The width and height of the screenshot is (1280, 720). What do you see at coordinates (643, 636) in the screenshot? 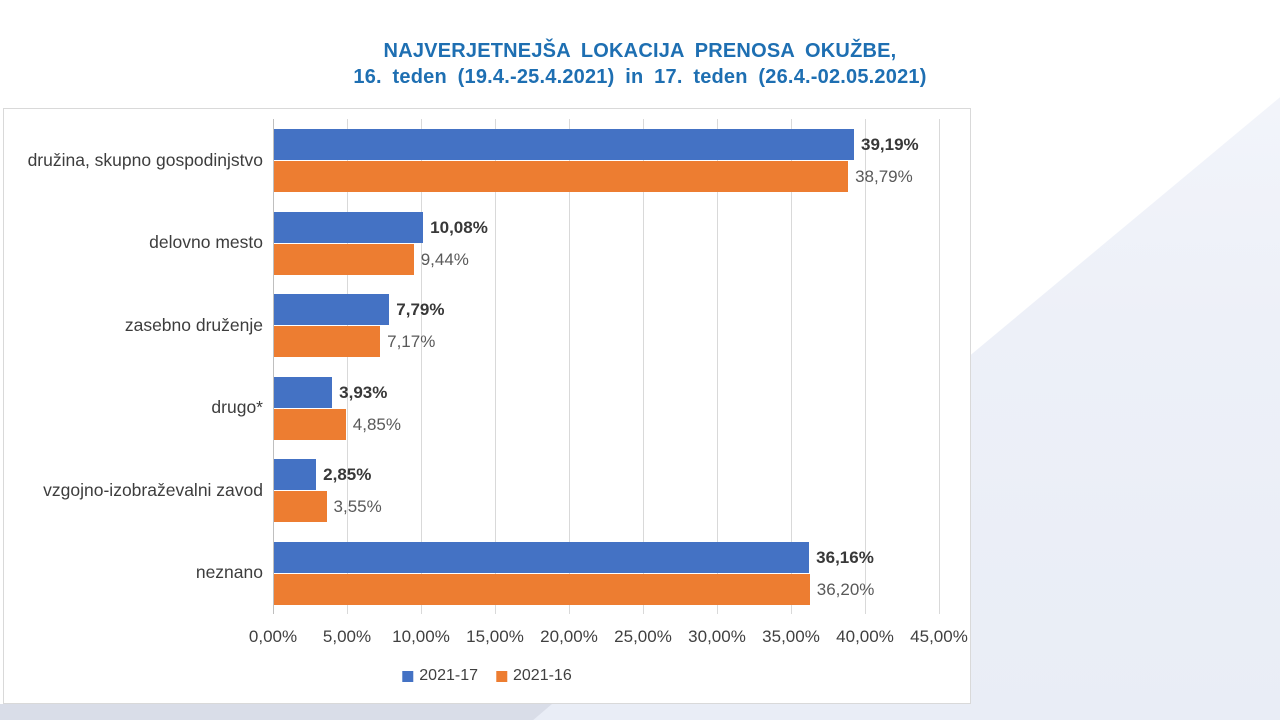
I see `x-axis-tick-label: 25,00%` at bounding box center [643, 636].